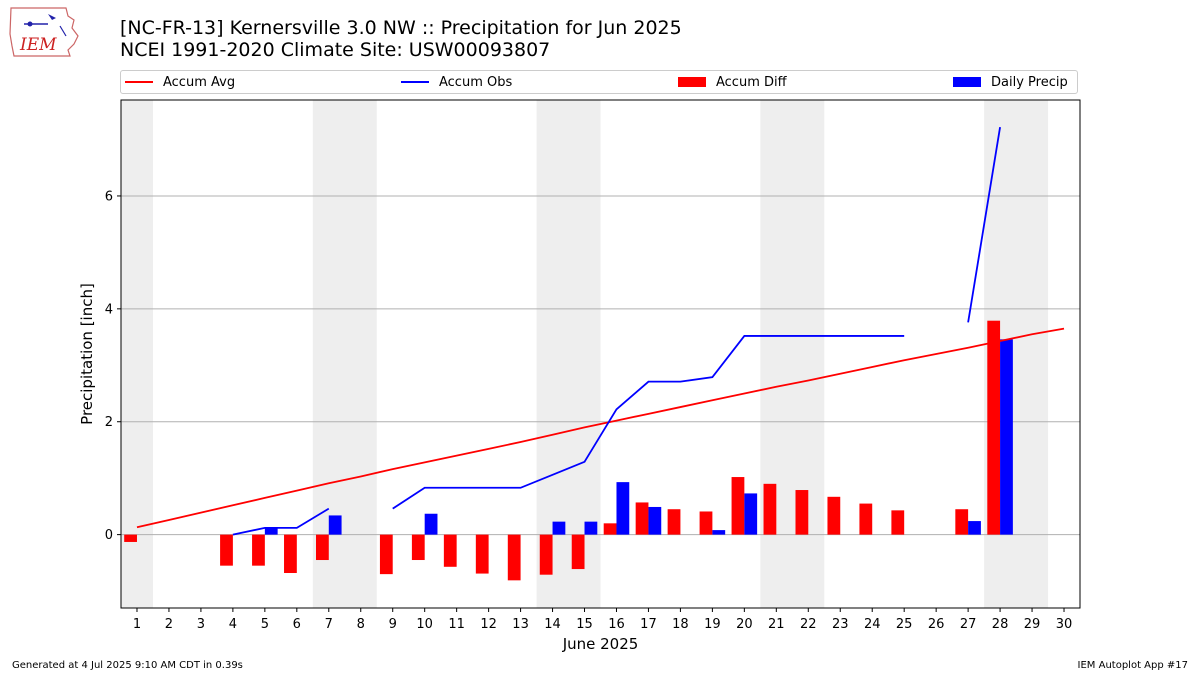  Describe the element at coordinates (1132, 665) in the screenshot. I see `footer-app: IEM Autoplot App #17` at that location.